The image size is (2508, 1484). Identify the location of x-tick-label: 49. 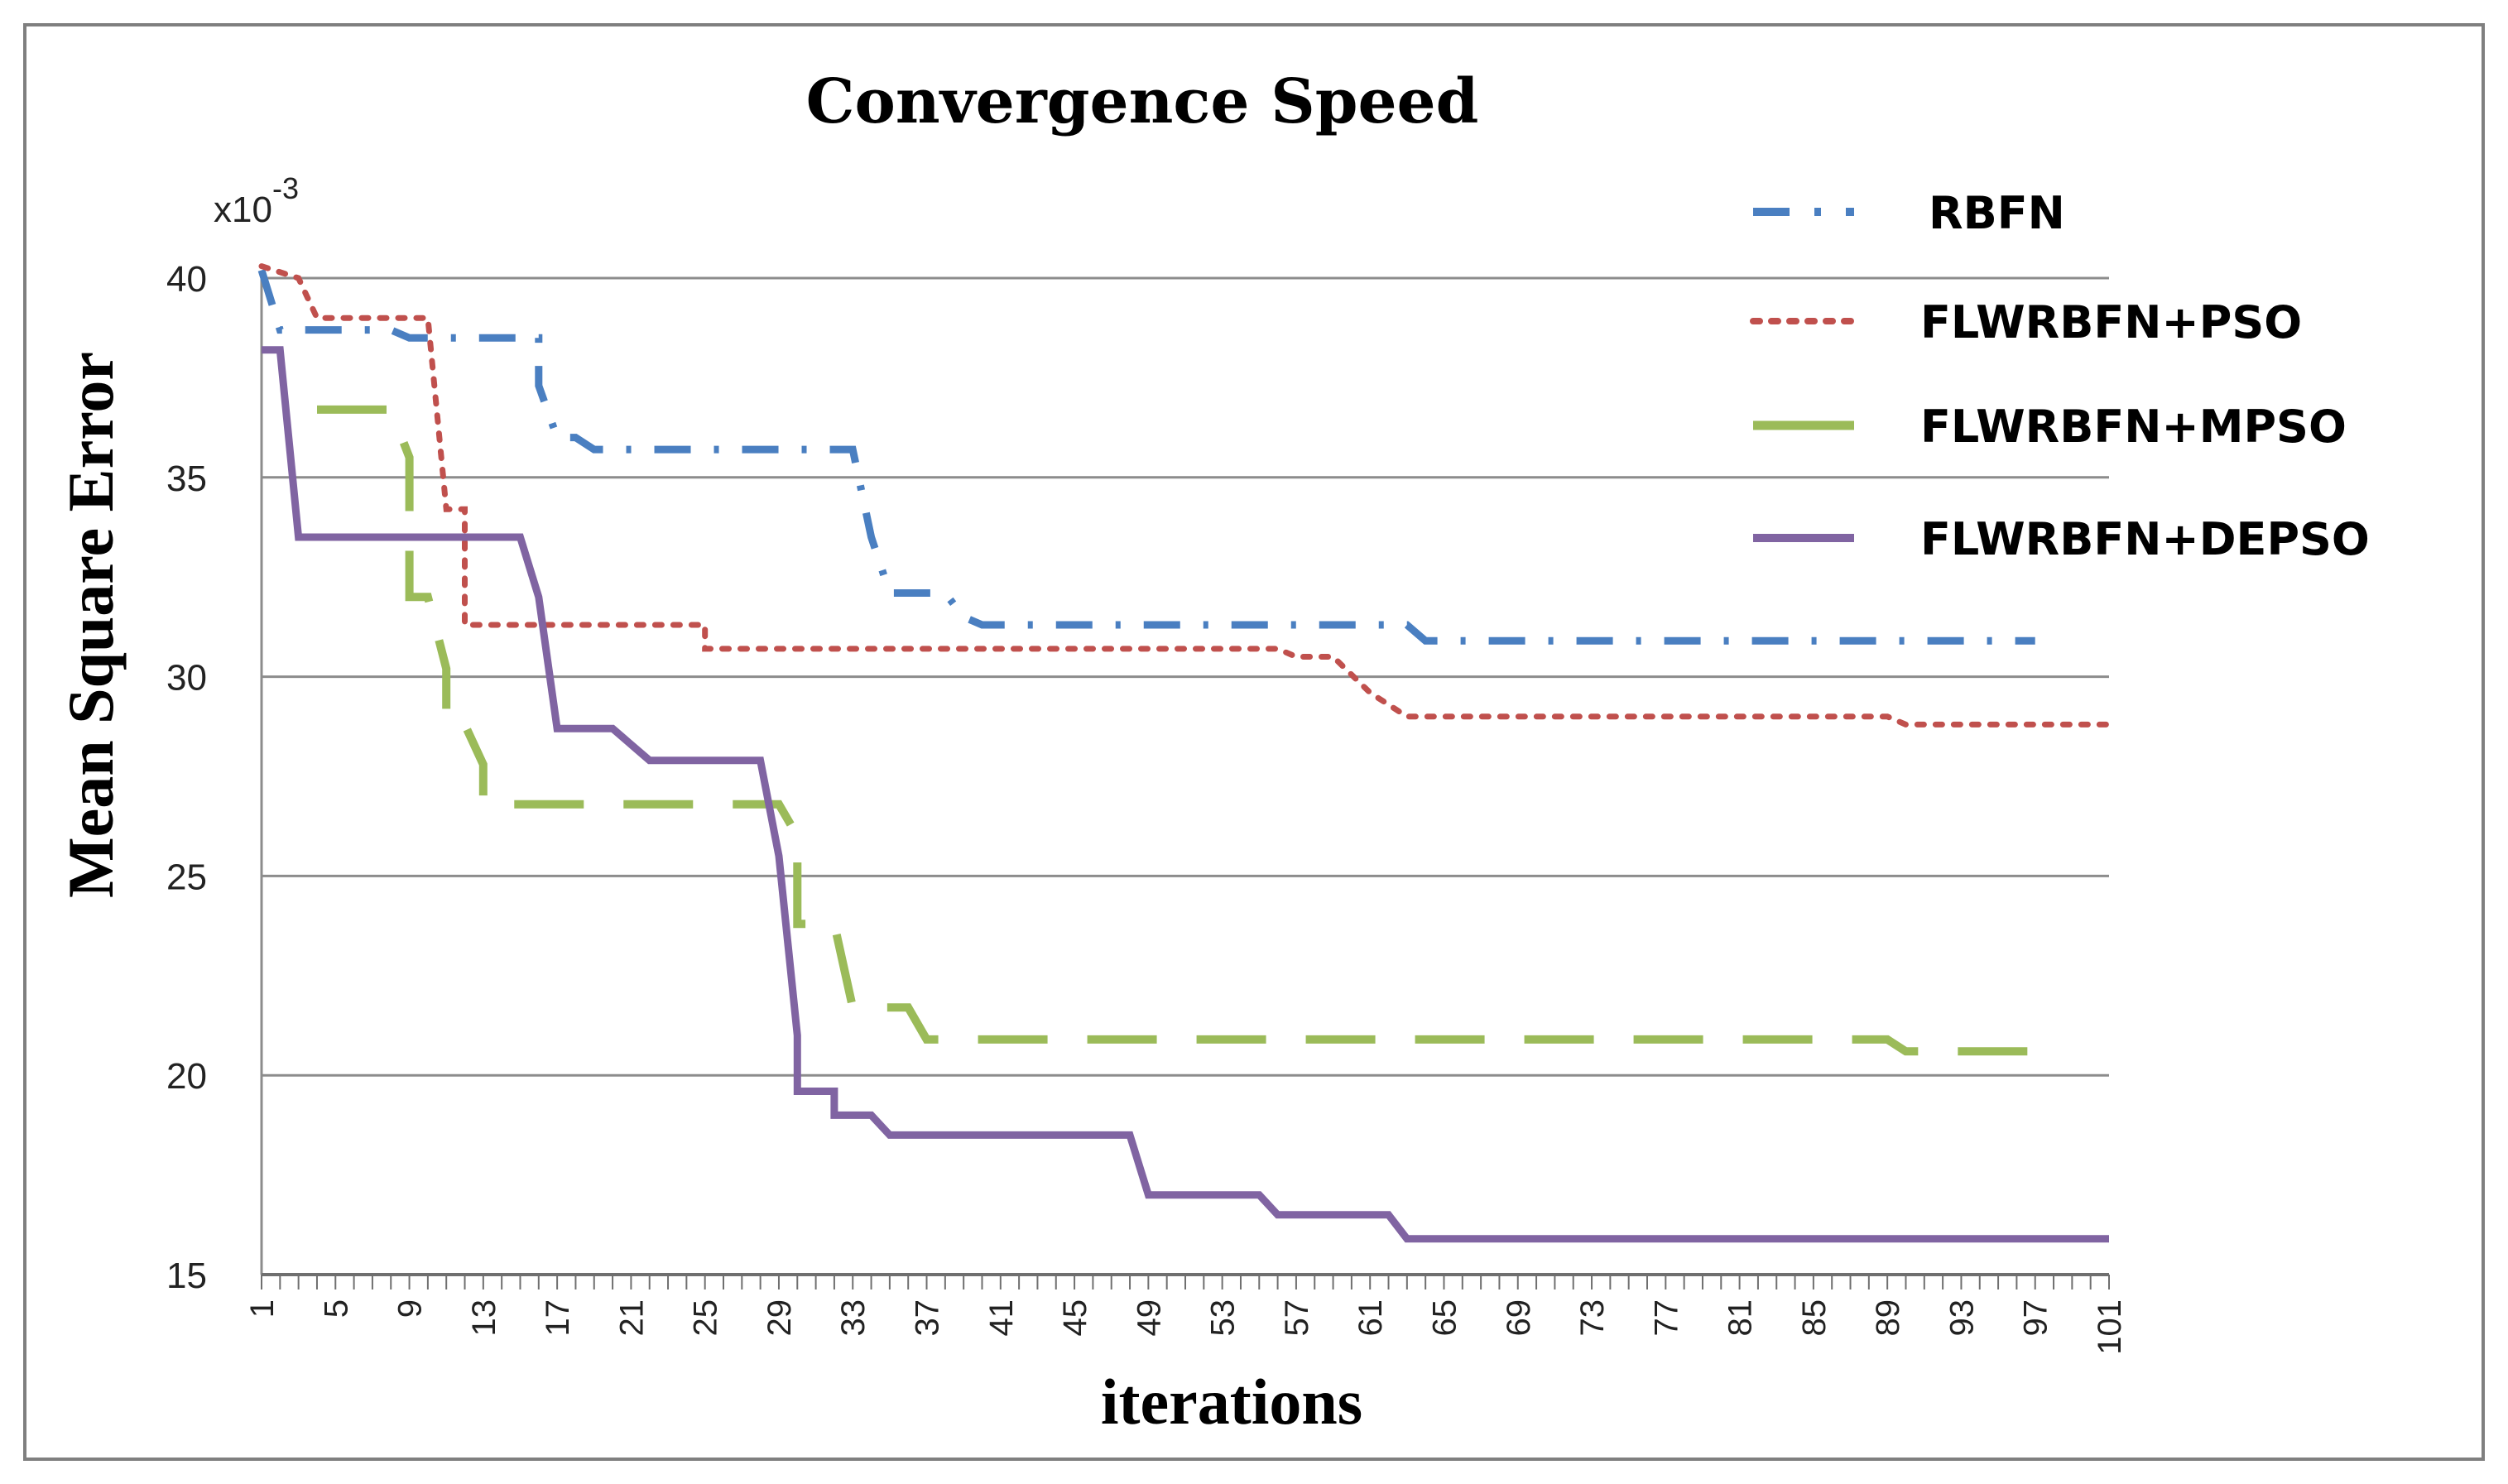
(1149, 1318).